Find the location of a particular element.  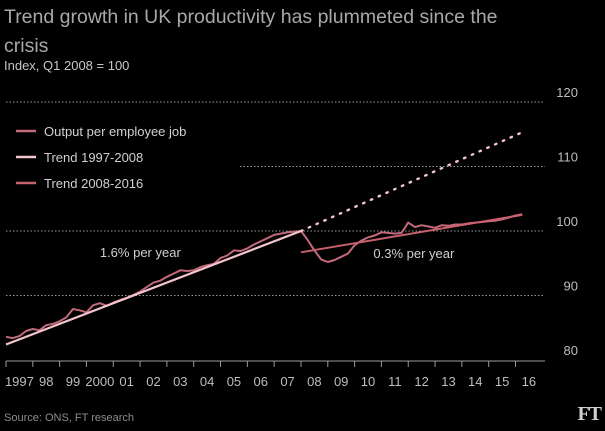

legend-label-1: Output per employee job is located at coordinates (115, 131).